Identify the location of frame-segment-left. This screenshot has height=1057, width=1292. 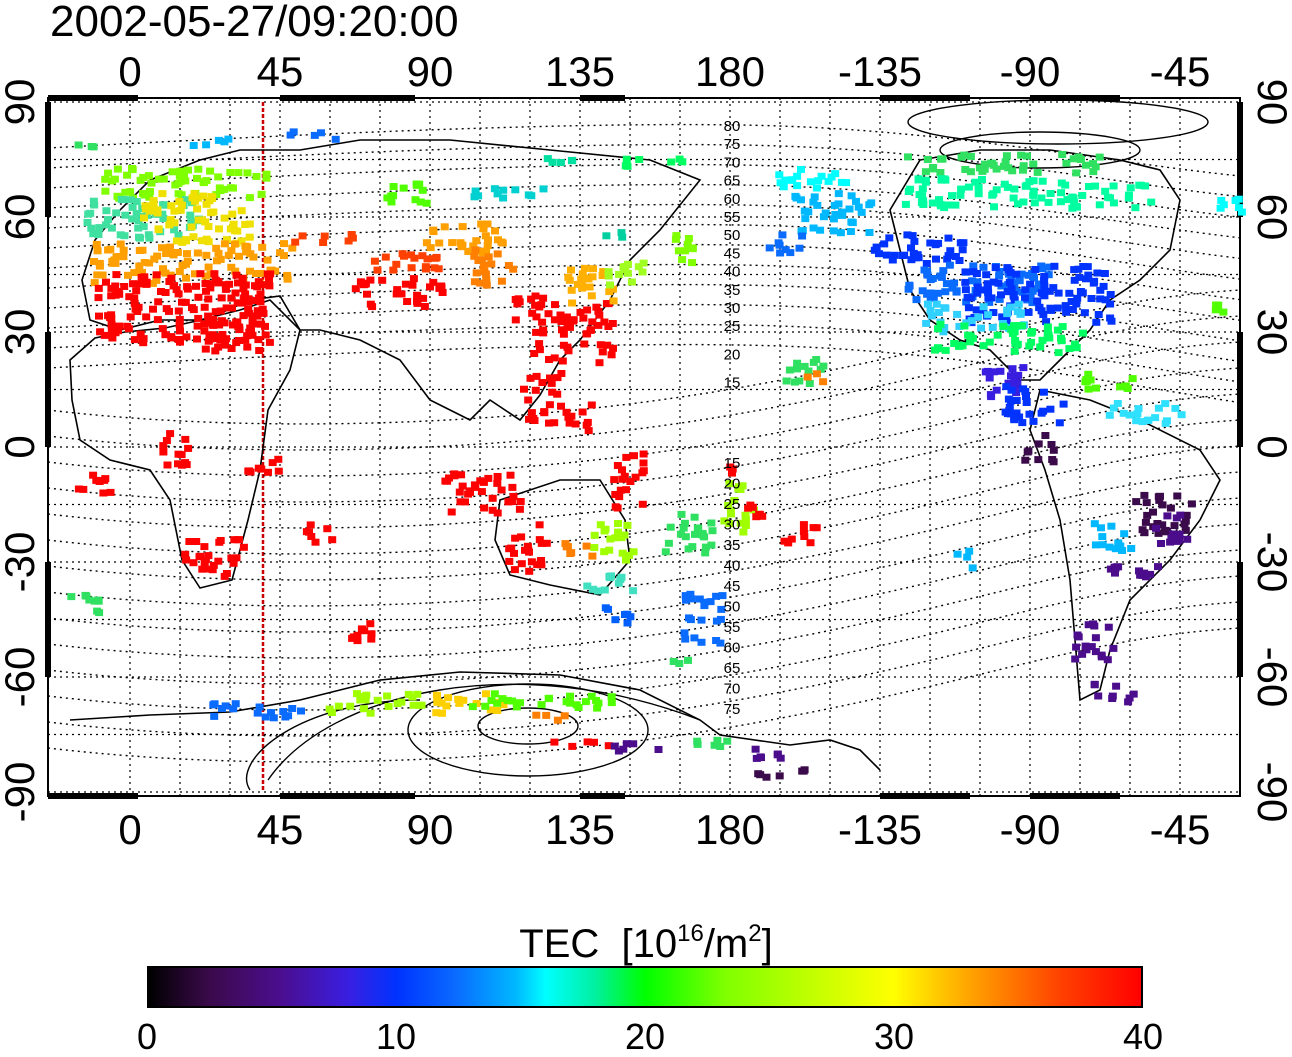
(48, 619).